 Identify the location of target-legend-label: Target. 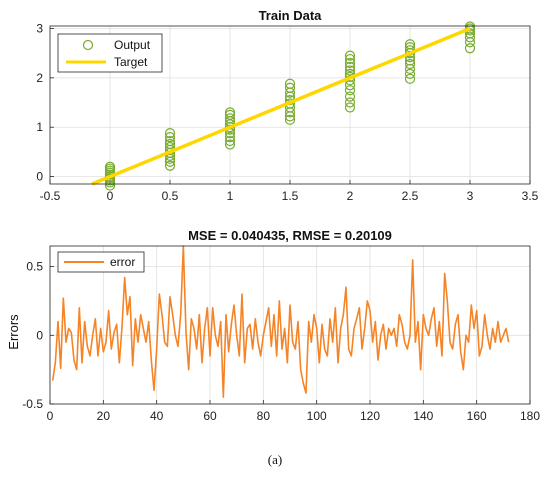
(131, 62).